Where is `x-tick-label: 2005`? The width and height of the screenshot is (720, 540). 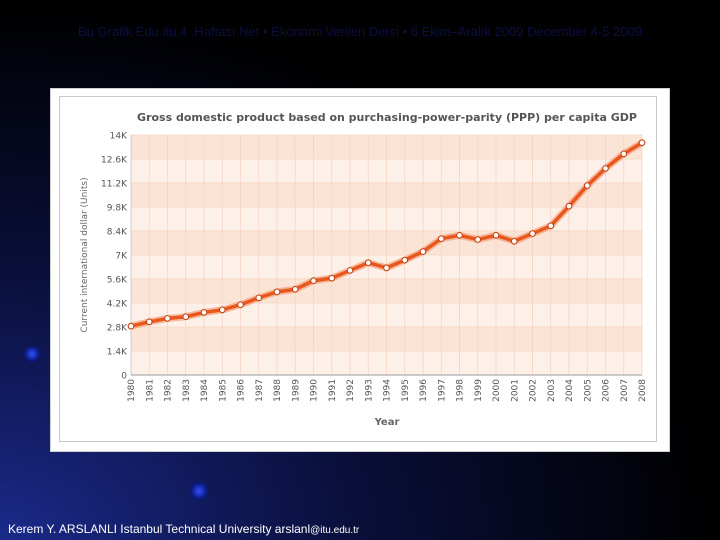 x-tick-label: 2005 is located at coordinates (588, 390).